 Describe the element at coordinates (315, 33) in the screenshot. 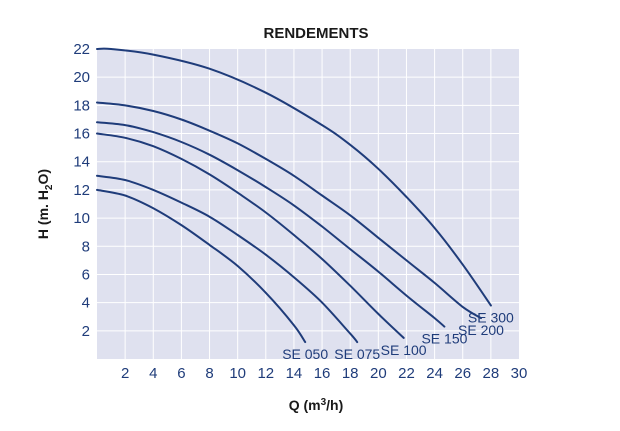

I see `chart-title: RENDEMENTS` at that location.